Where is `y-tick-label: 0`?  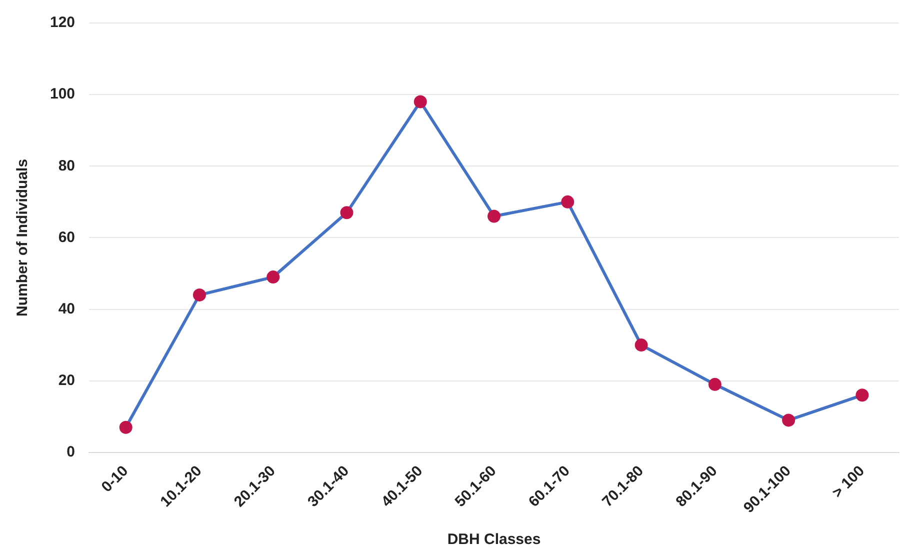
y-tick-label: 0 is located at coordinates (71, 452).